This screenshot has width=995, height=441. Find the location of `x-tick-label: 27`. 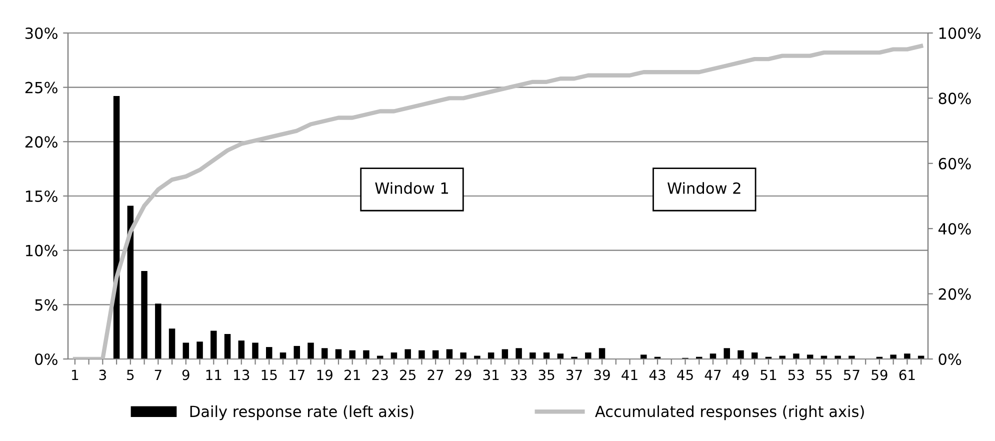

x-tick-label: 27 is located at coordinates (436, 375).